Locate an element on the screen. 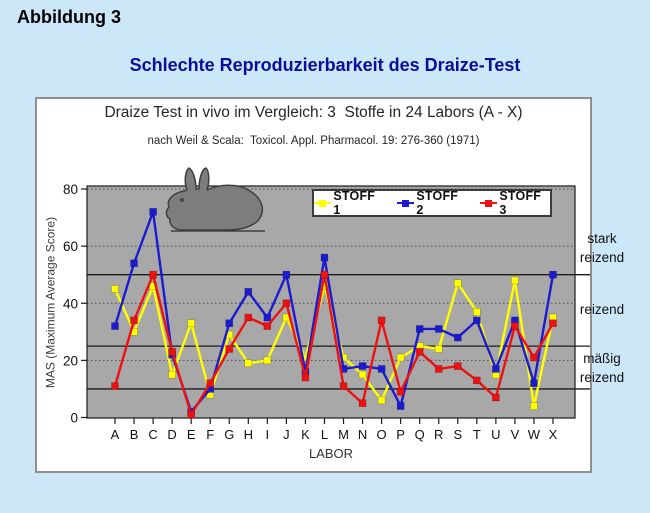 The image size is (650, 513). annotation-reizend: reizend is located at coordinates (602, 309).